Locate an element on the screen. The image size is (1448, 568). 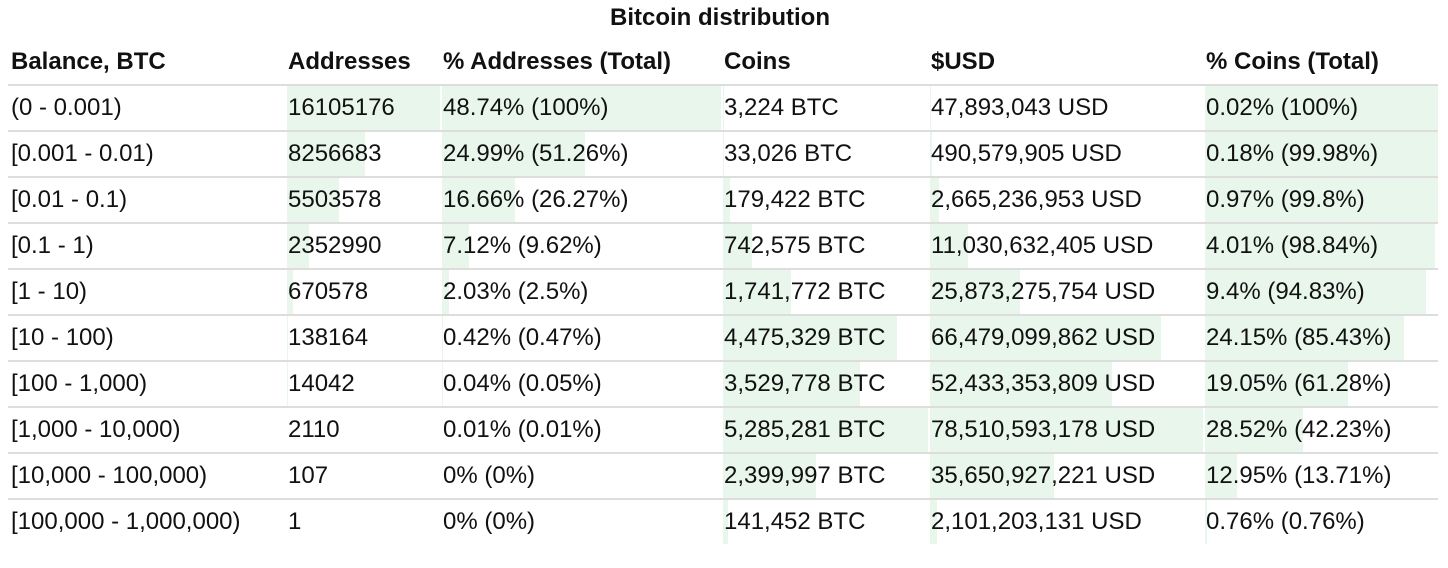
cell-text: 1,741,772 BTC is located at coordinates (805, 291).